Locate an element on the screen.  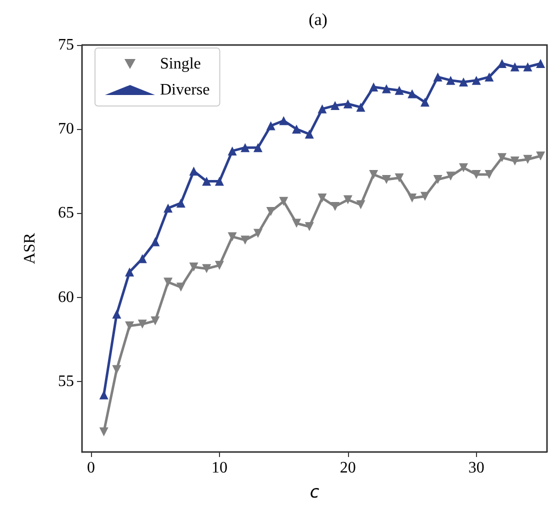
x-tick-label: 30 is located at coordinates (476, 468).